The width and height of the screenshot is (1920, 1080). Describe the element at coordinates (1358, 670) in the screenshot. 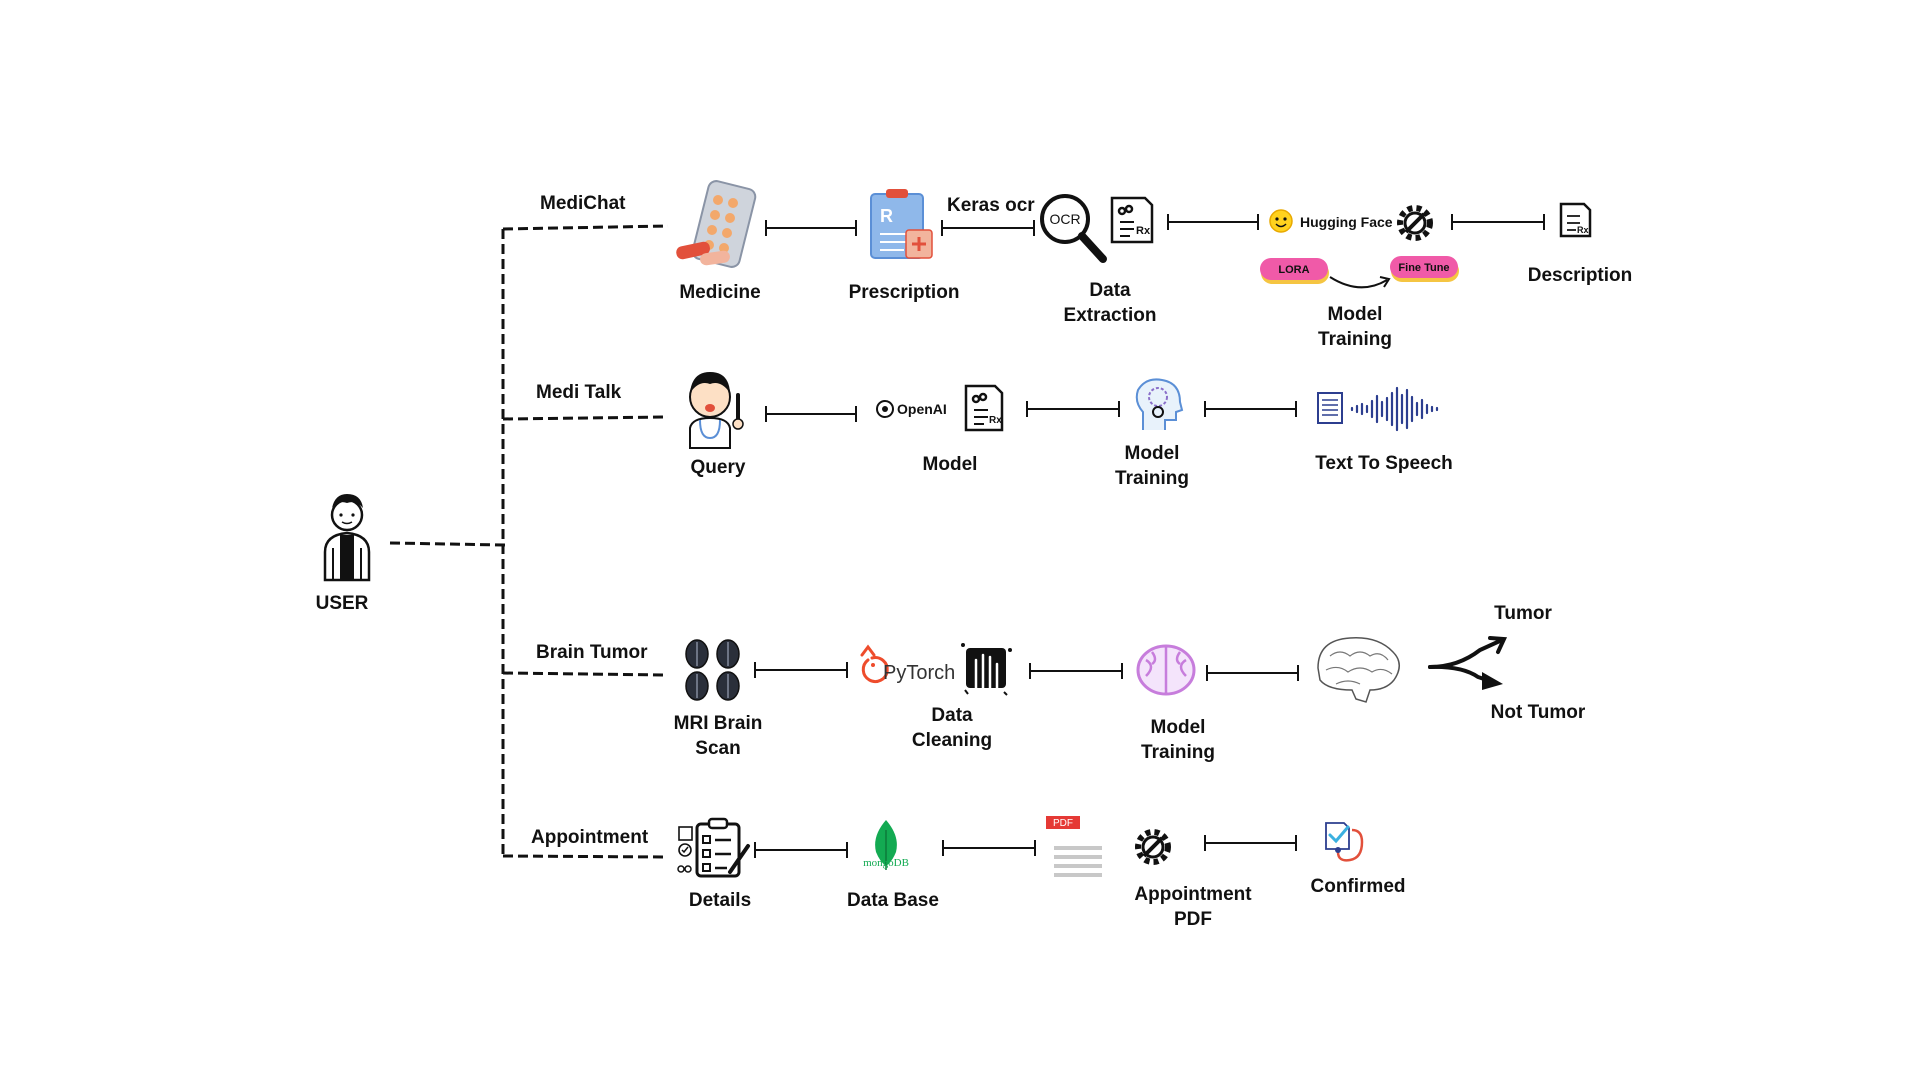

I see `brain-sketch-icon` at that location.